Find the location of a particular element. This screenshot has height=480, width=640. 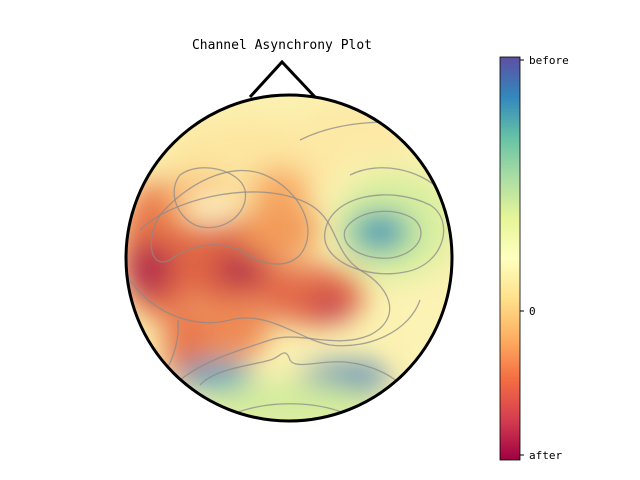

colorbar-label-before: before is located at coordinates (549, 60).